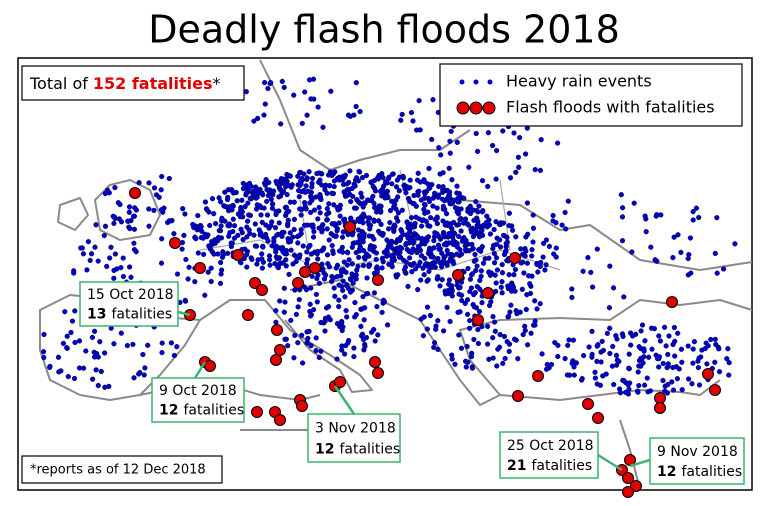  I want to click on callout-fatalities: 12 fatalities, so click(201, 411).